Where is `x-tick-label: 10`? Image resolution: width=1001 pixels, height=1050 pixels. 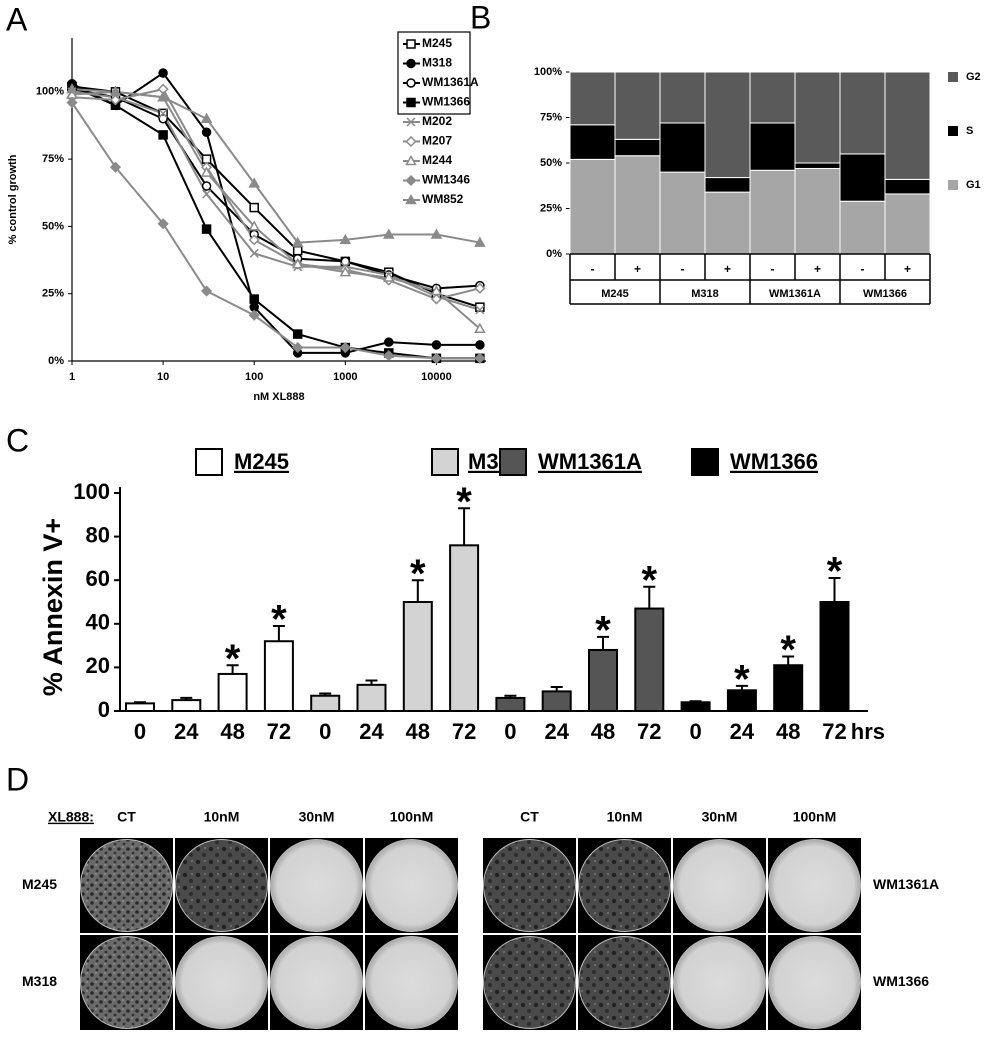 x-tick-label: 10 is located at coordinates (163, 377).